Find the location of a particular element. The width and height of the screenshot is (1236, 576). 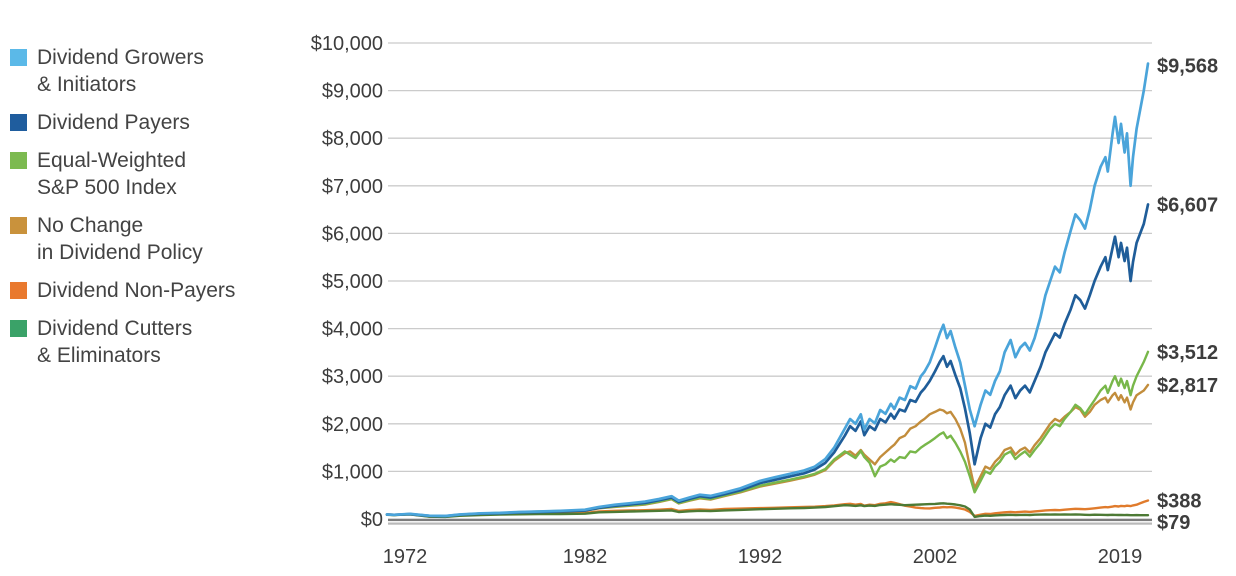

baseline is located at coordinates (770, 521).